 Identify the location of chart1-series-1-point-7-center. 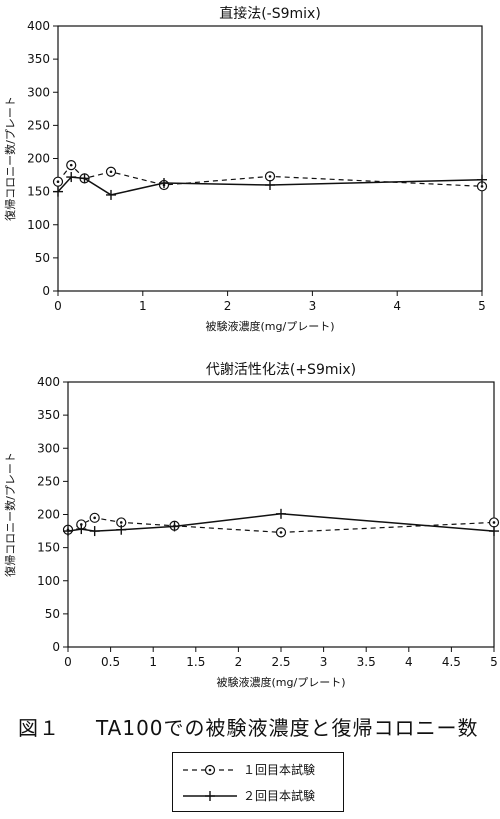
(482, 186).